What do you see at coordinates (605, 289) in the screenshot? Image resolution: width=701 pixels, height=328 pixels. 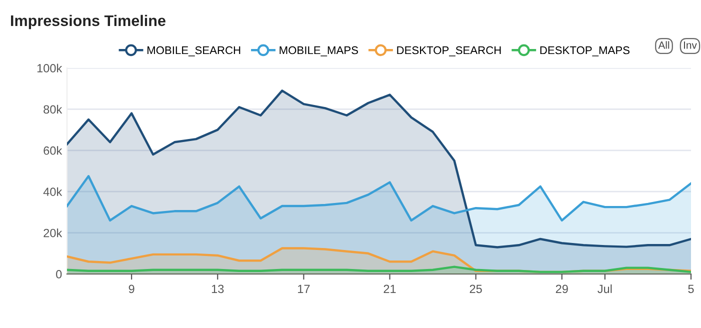 I see `x-tick-label: Jul` at bounding box center [605, 289].